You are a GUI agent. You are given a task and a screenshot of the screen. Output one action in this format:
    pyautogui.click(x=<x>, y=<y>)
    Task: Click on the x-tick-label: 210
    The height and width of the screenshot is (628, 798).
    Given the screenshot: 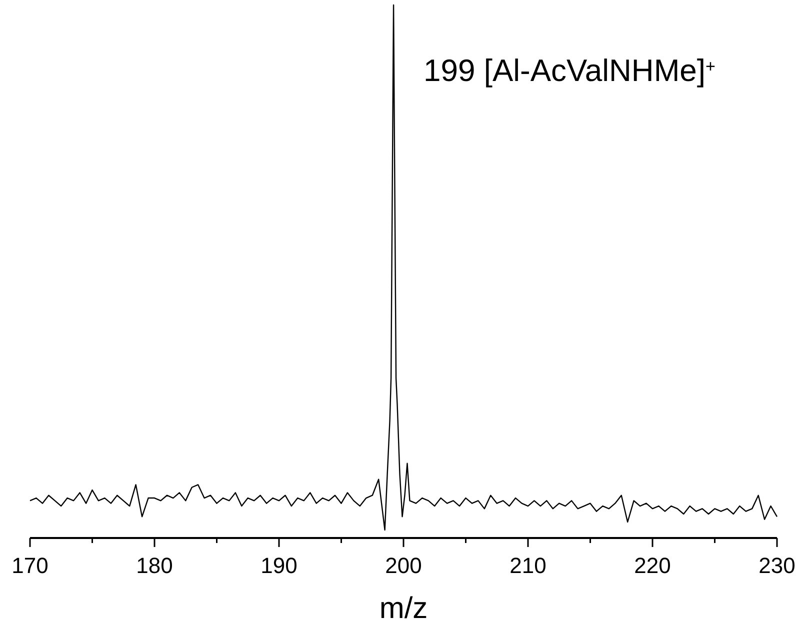 What is the action you would take?
    pyautogui.click(x=528, y=565)
    